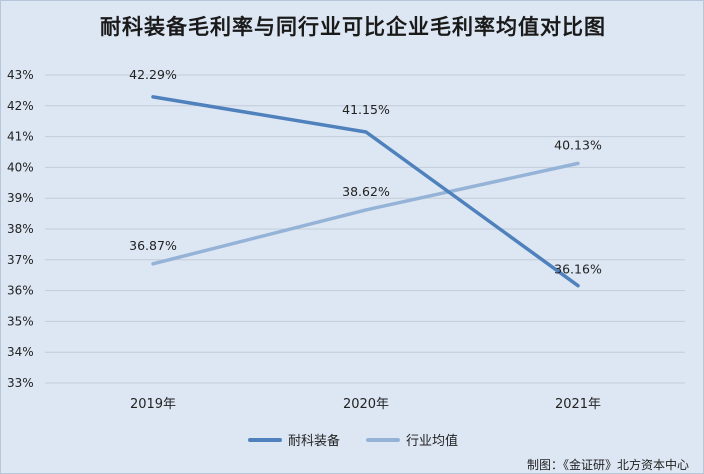  I want to click on series-line-industry, so click(365, 213).